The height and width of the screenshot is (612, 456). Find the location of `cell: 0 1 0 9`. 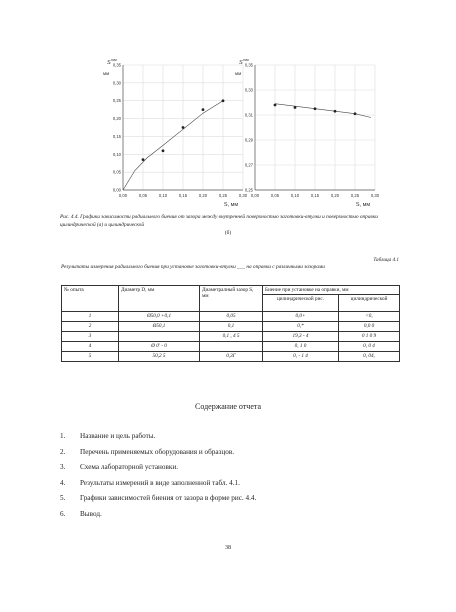

cell: 0 1 0 9 is located at coordinates (369, 336).